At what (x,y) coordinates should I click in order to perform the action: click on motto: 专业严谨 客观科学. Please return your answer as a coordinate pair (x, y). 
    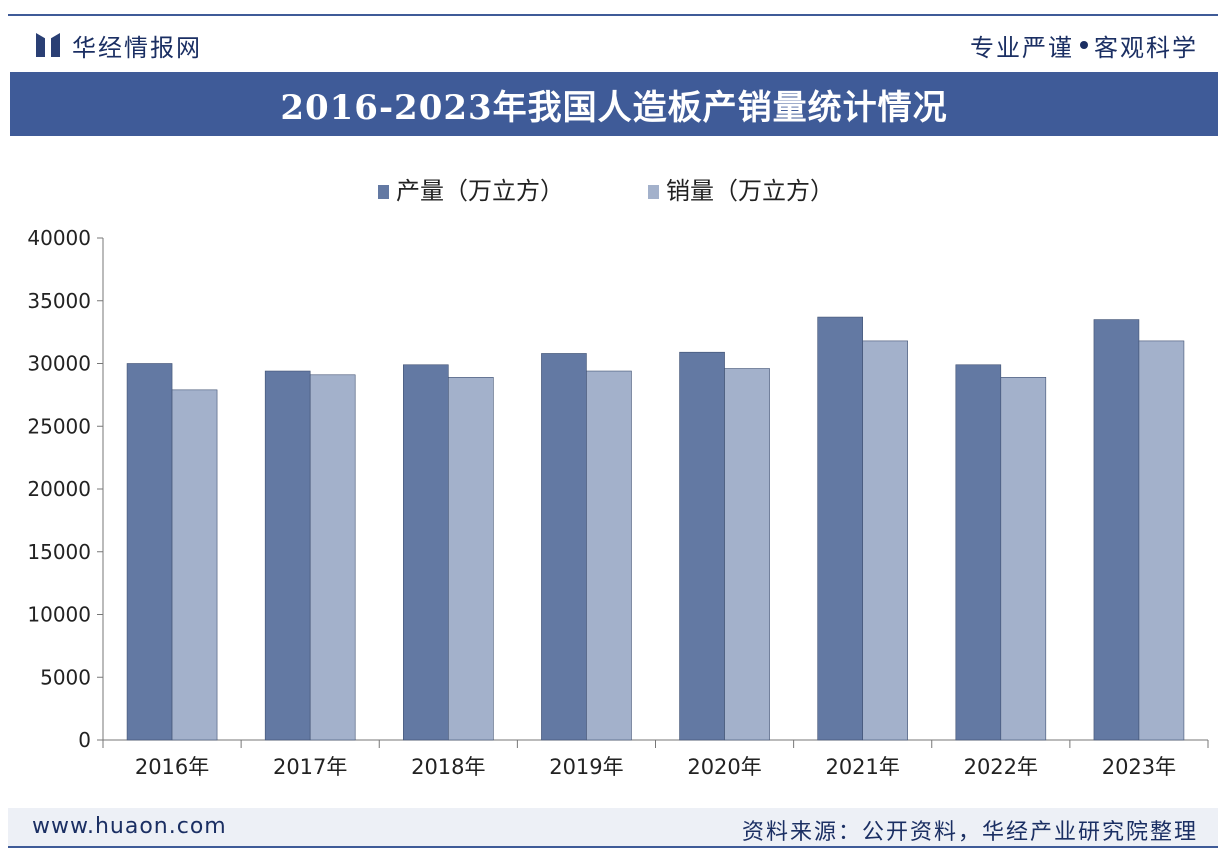
    Looking at the image, I should click on (1084, 45).